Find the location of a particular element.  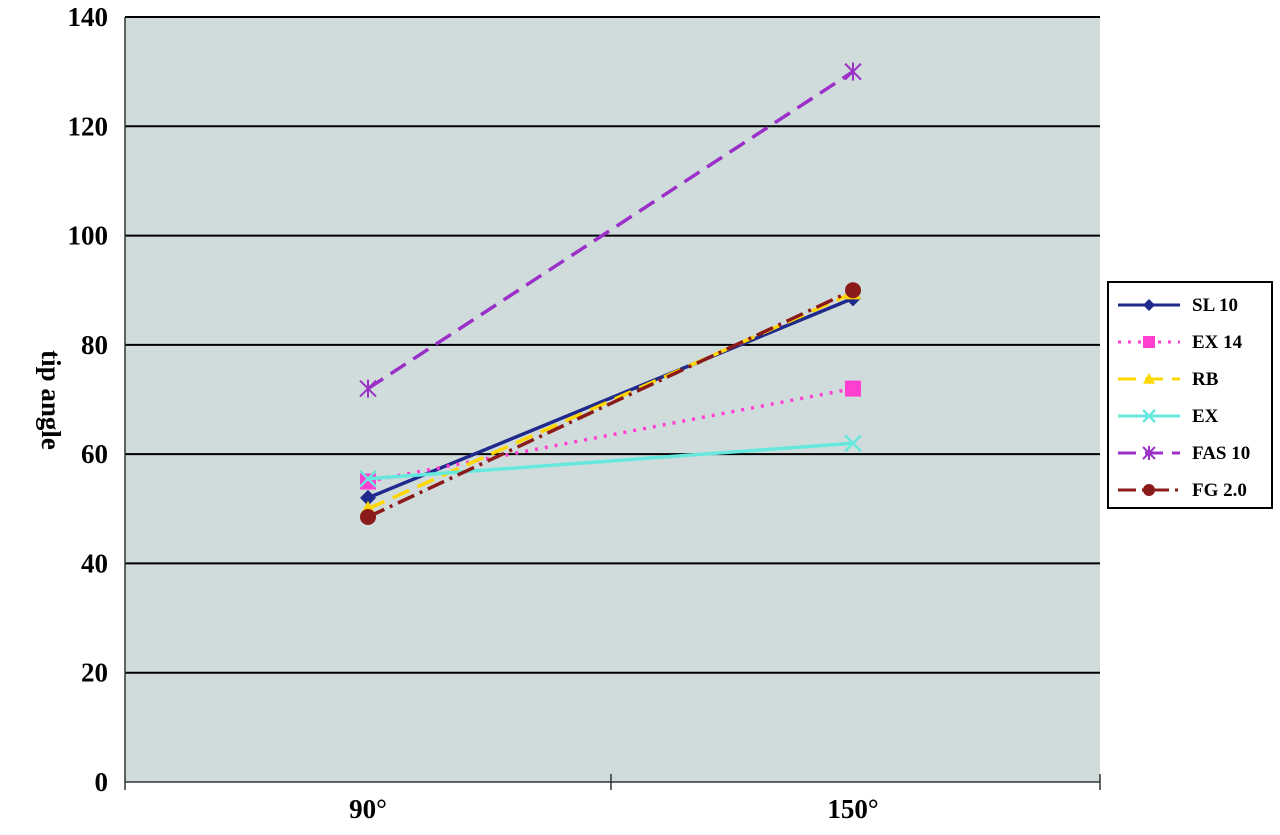

x-tick-label-1: 150° is located at coordinates (852, 809).